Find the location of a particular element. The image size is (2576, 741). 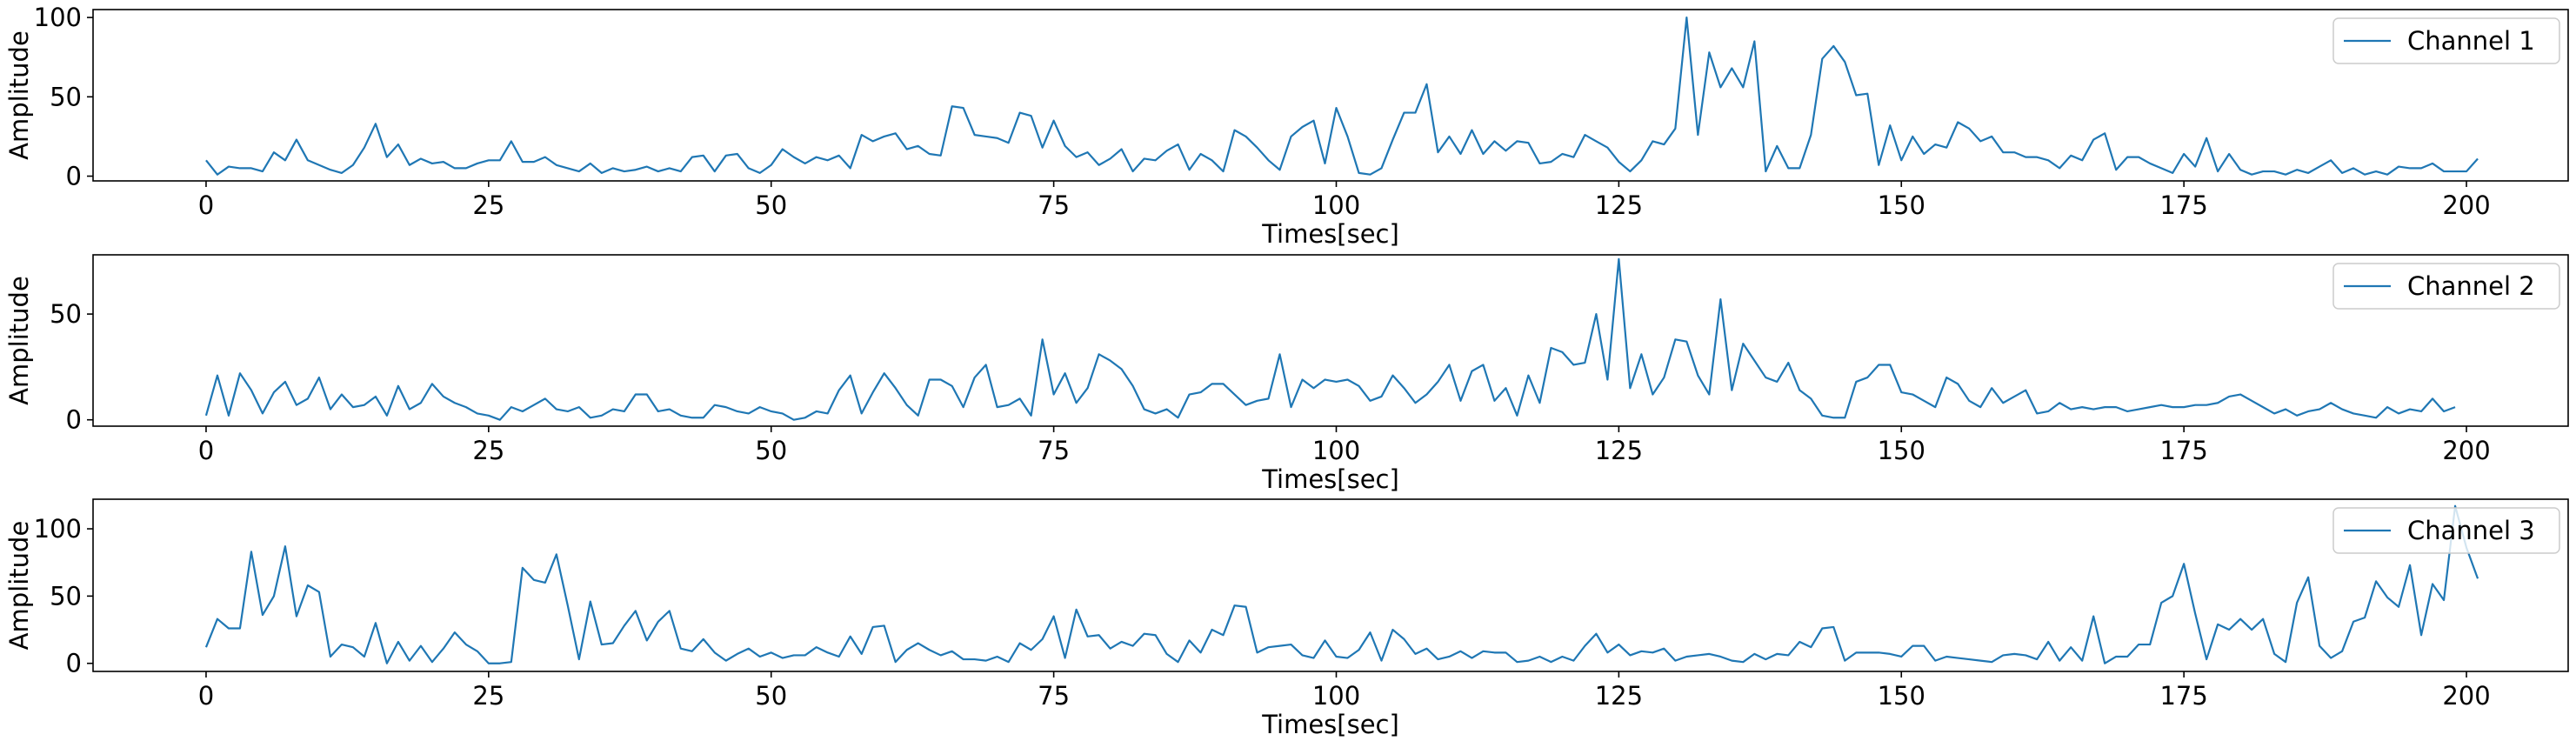

legend: Channel 3 is located at coordinates (2446, 530).